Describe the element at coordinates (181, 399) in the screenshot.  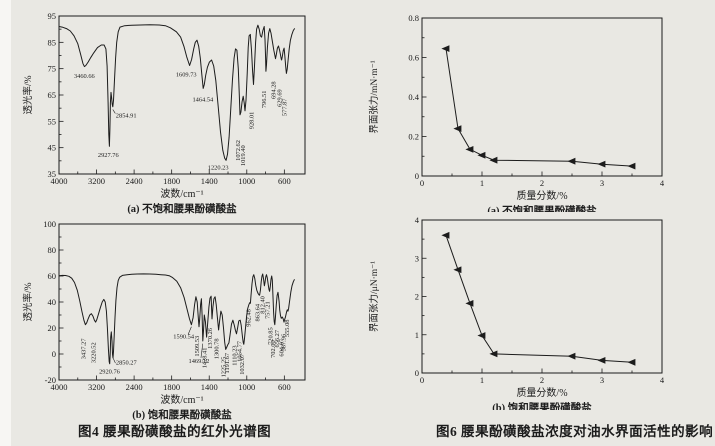
I see `ir-b-x-axis-title: 波数/cm⁻¹` at that location.